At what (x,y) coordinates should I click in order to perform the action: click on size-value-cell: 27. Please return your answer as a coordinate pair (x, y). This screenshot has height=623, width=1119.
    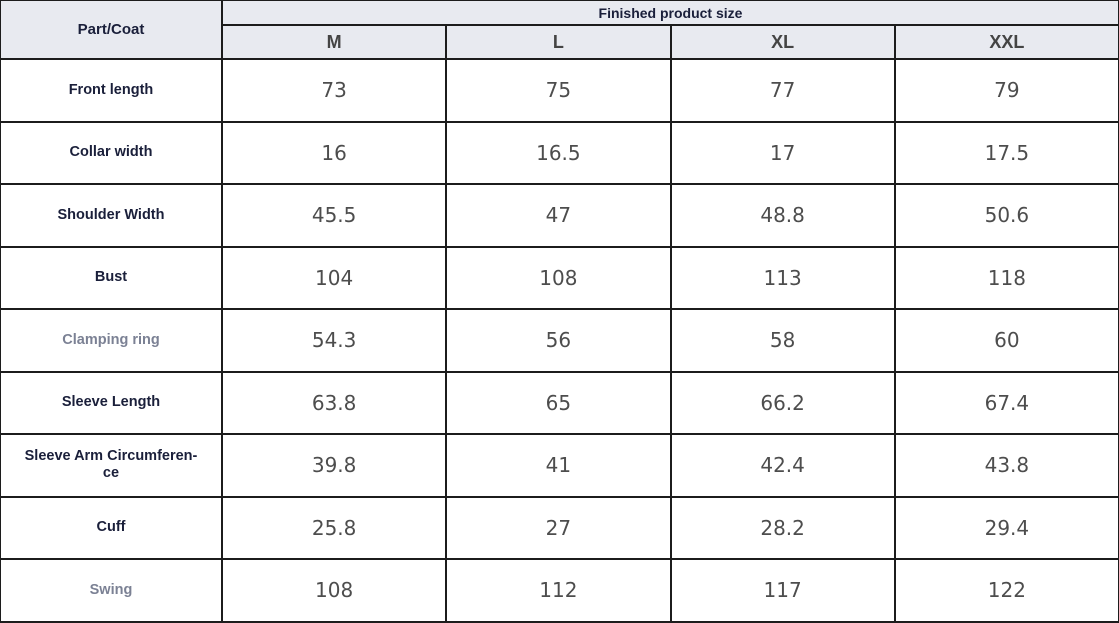
    Looking at the image, I should click on (558, 527).